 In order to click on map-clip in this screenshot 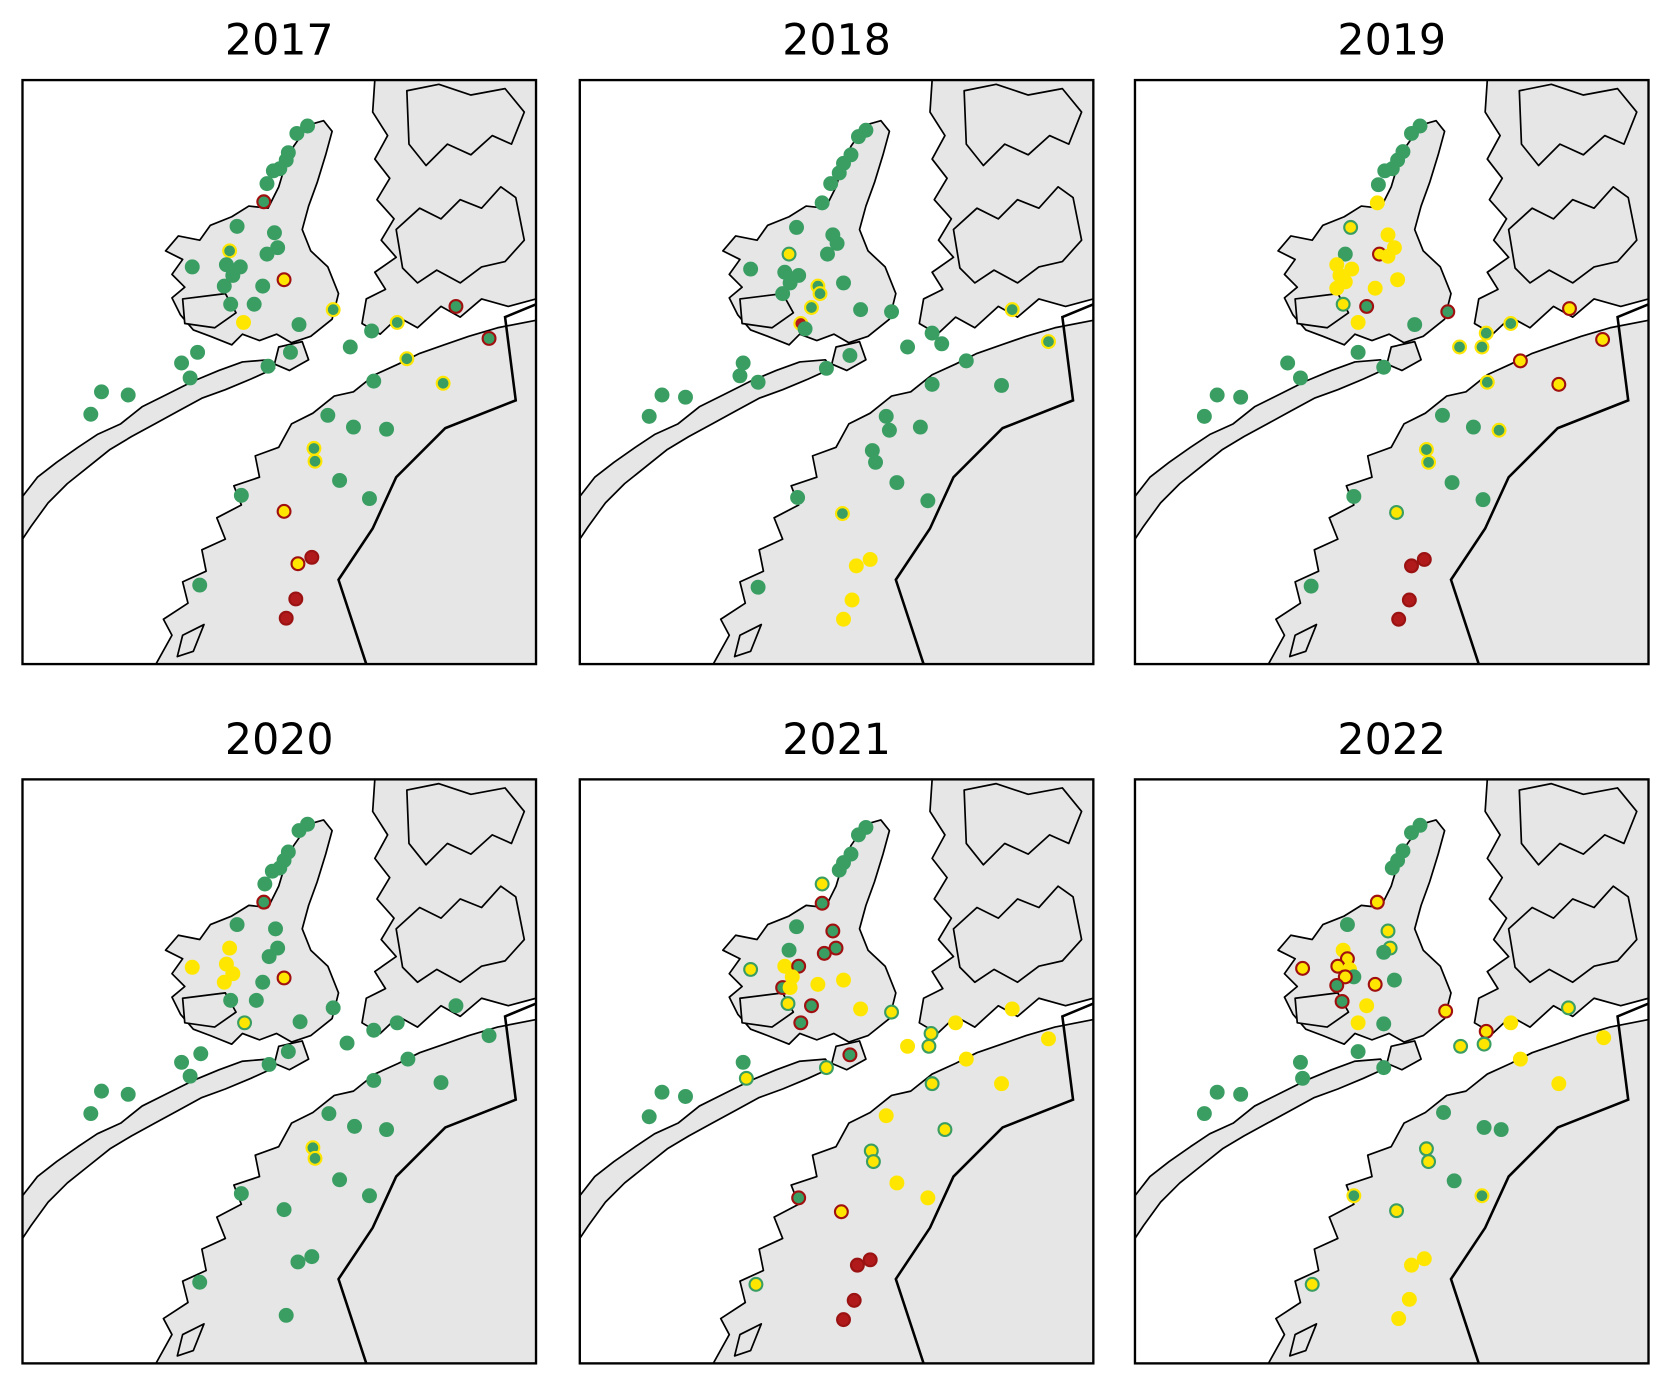, I will do `click(1391, 1071)`.